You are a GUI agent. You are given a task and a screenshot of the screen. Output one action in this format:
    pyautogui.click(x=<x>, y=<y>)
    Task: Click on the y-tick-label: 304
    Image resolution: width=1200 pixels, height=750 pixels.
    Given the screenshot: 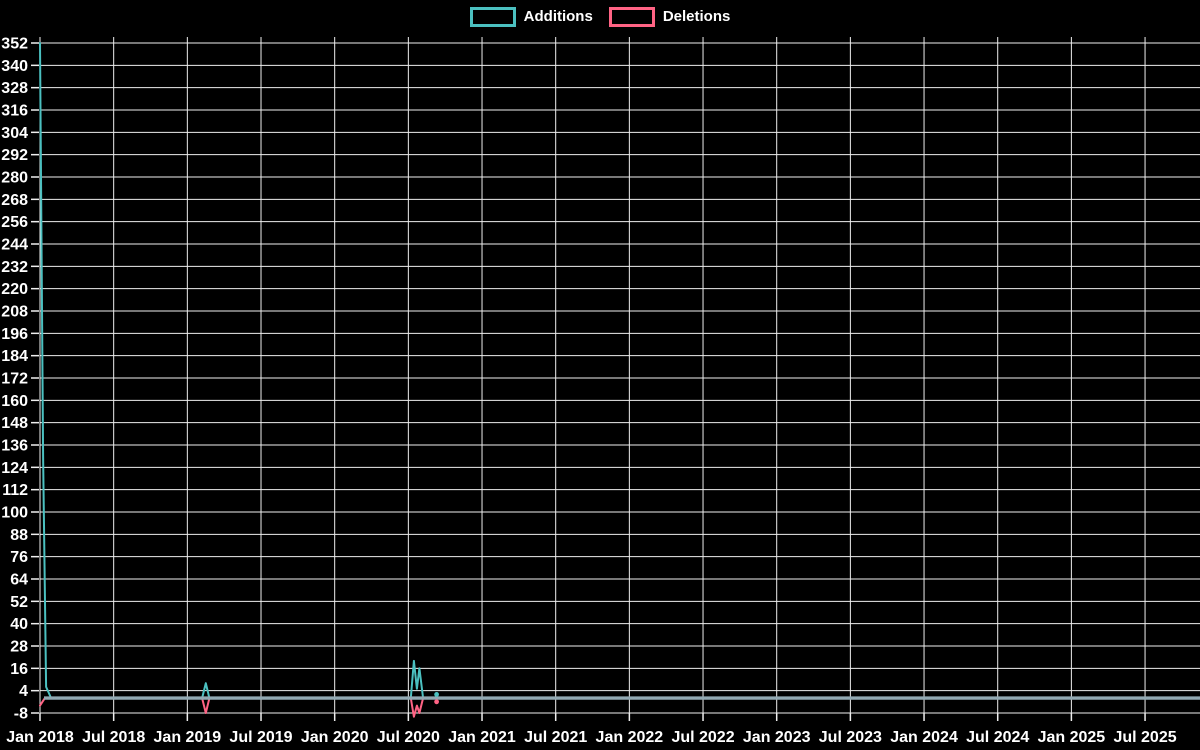 What is the action you would take?
    pyautogui.click(x=14, y=133)
    